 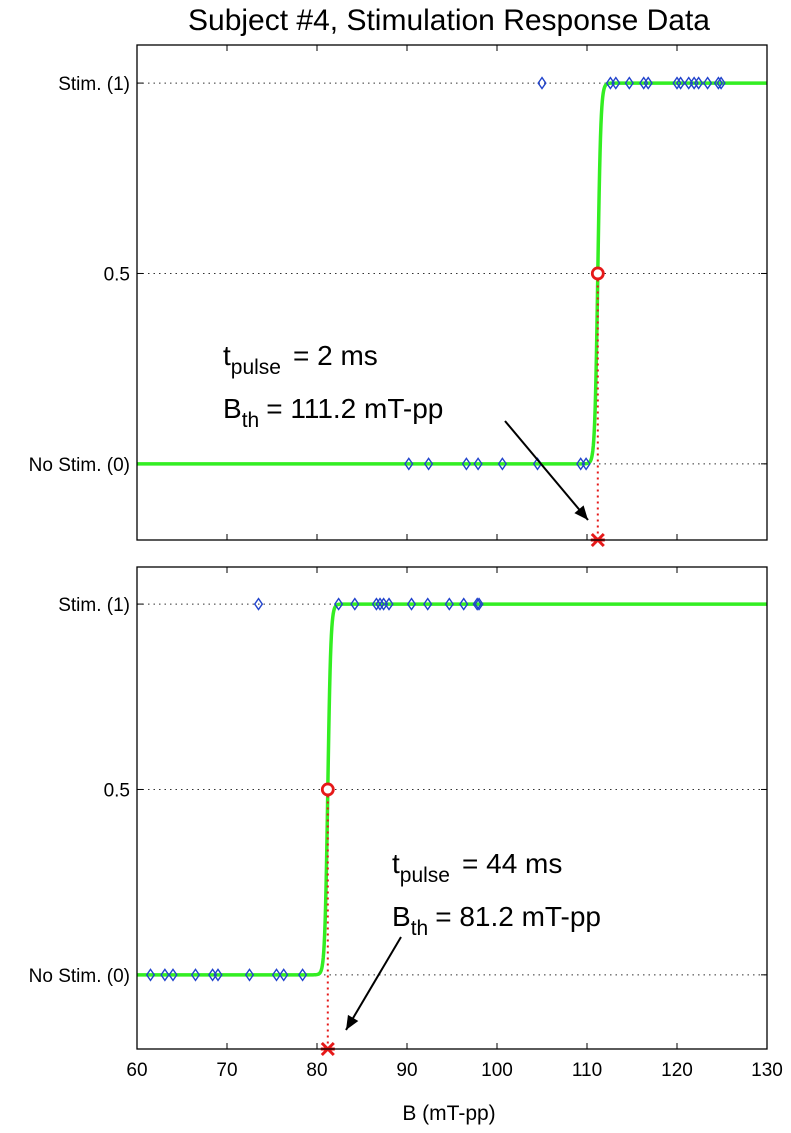 What do you see at coordinates (117, 790) in the screenshot?
I see `bottom-ytick-label: 0.5` at bounding box center [117, 790].